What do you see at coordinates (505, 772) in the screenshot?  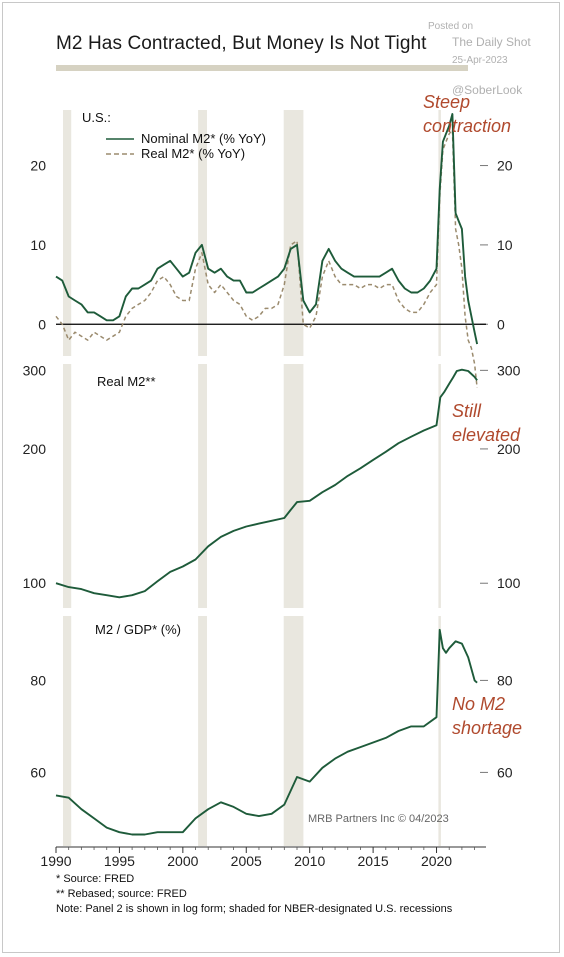 I see `y-tick-label-right: 60` at bounding box center [505, 772].